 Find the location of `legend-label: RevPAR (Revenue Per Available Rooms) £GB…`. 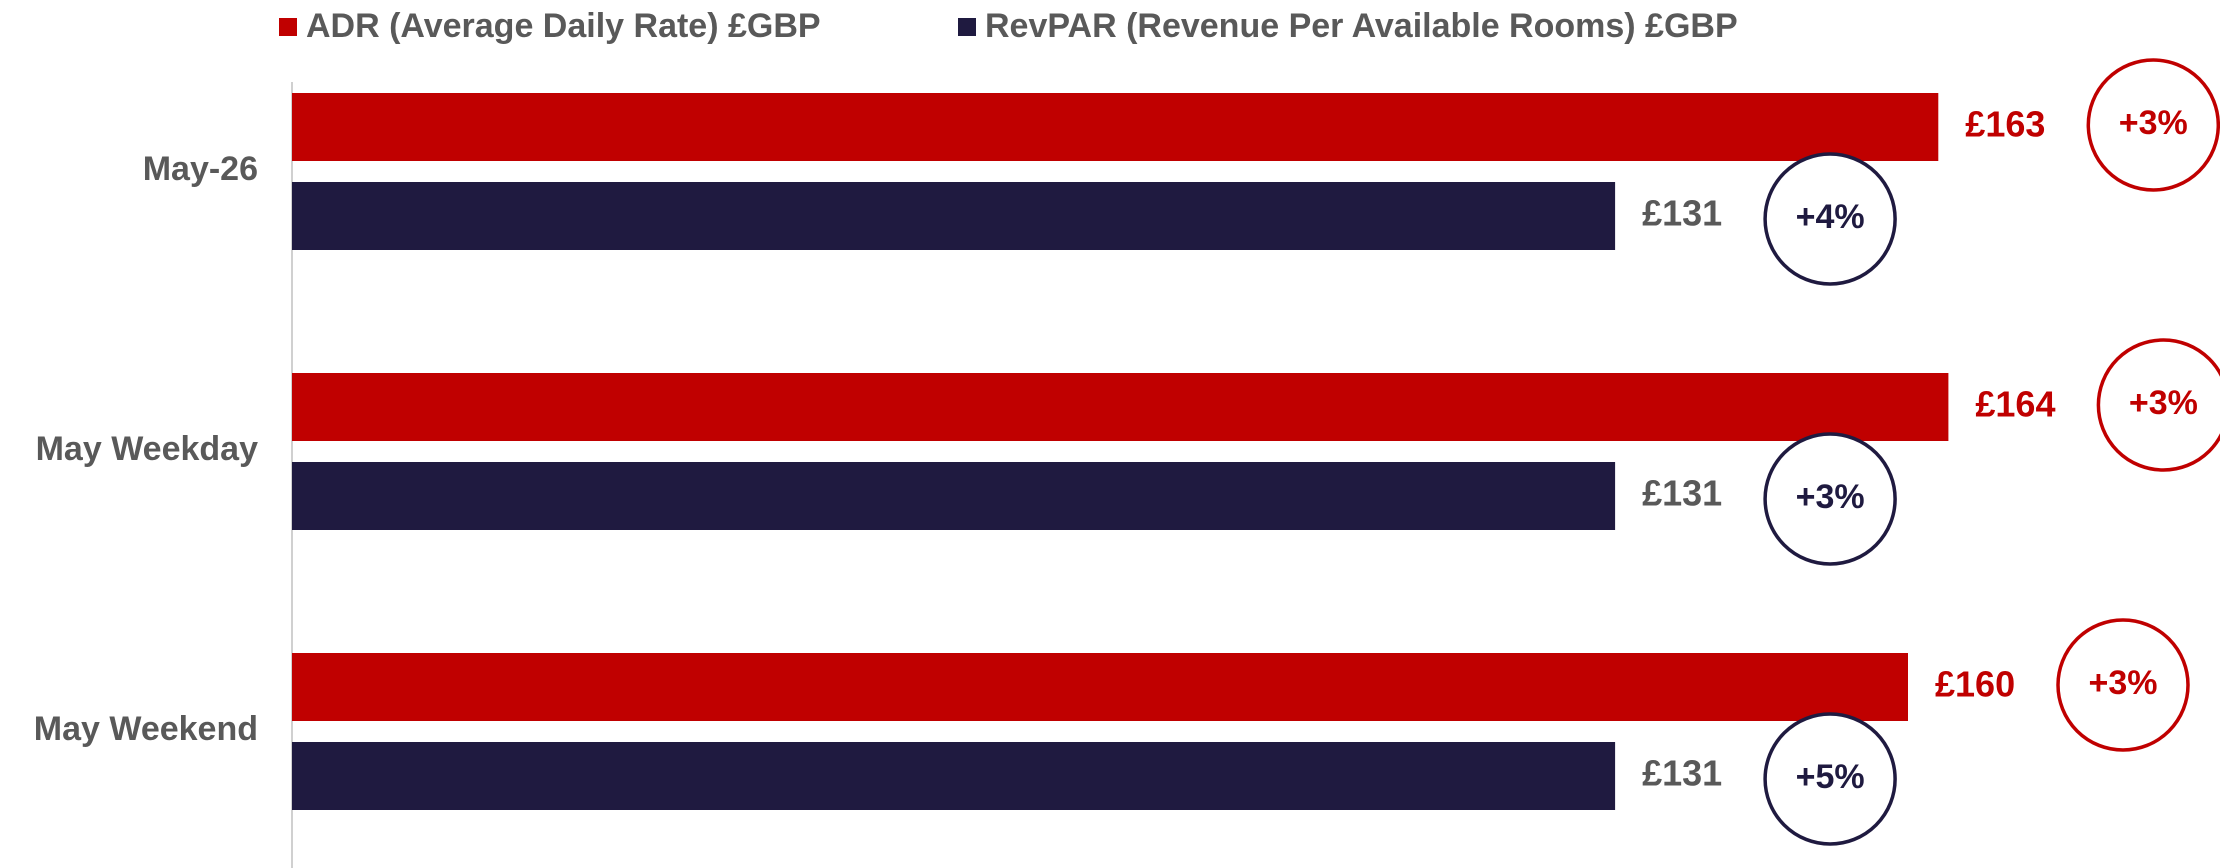

legend-label: RevPAR (Revenue Per Available Rooms) £GB… is located at coordinates (1361, 26).